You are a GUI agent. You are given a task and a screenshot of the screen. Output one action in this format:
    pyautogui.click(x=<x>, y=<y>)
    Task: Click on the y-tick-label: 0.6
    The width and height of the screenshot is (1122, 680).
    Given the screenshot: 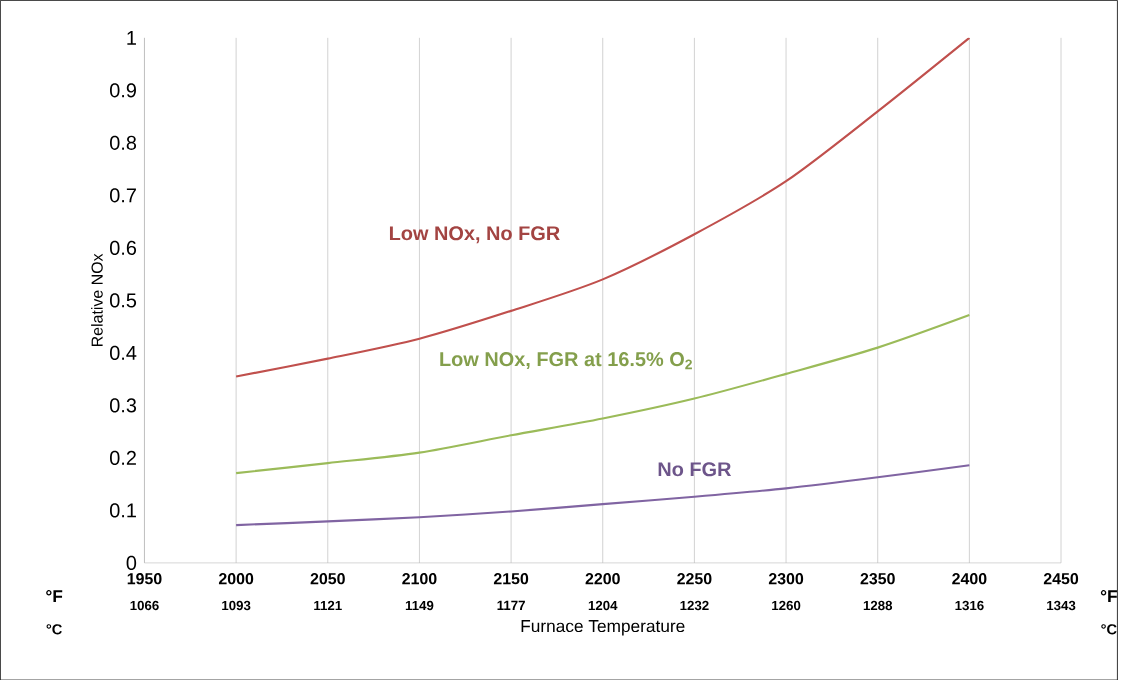 What is the action you would take?
    pyautogui.click(x=123, y=247)
    